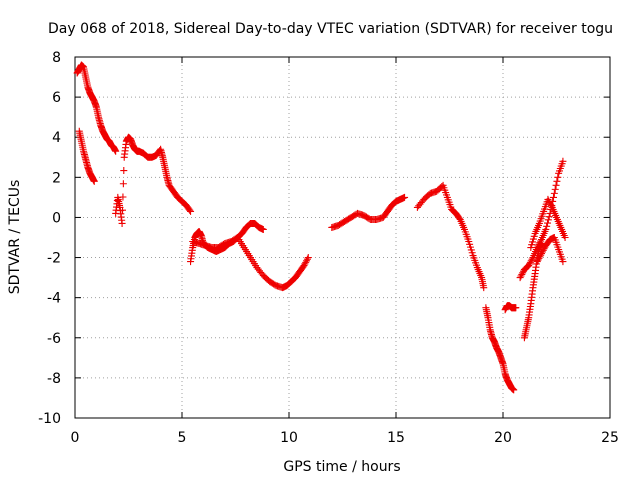  I want to click on y-tick-label: 4, so click(56, 138).